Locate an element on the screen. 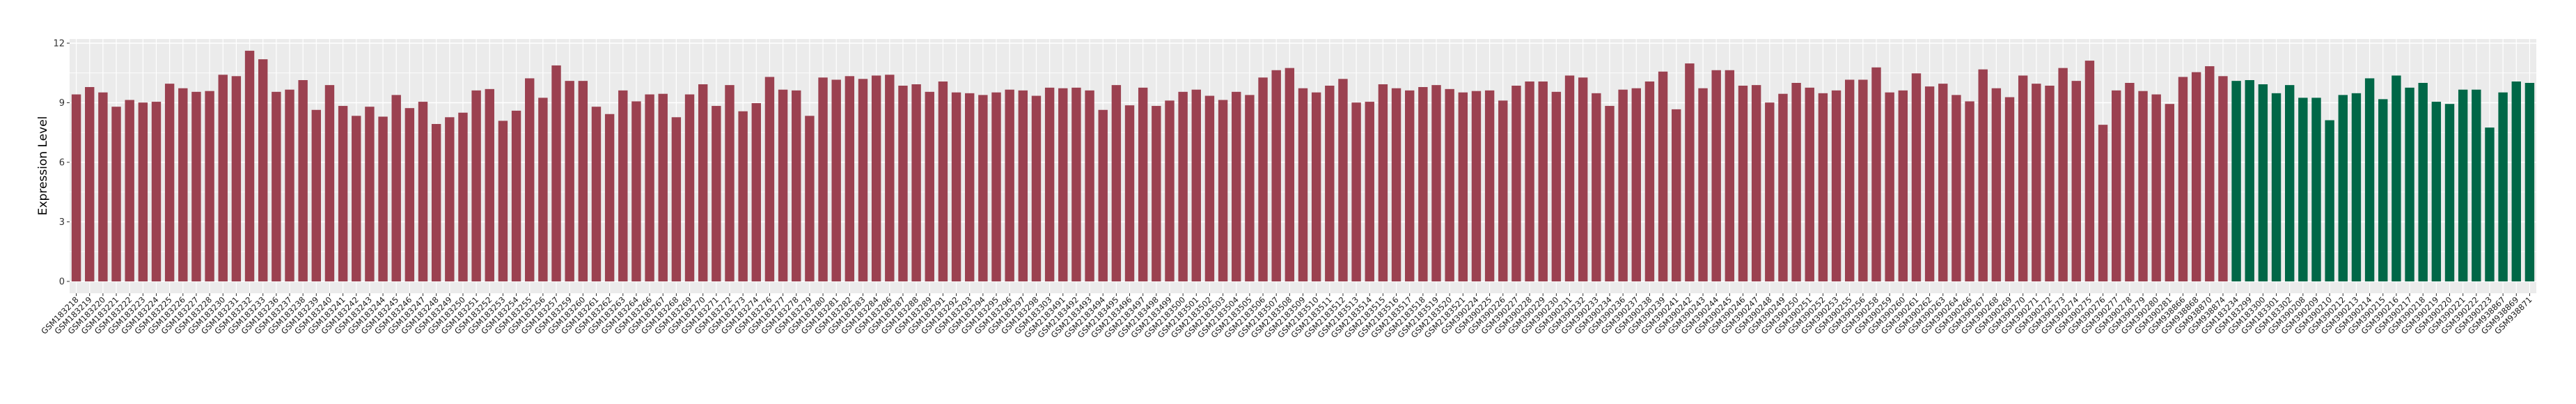  bar-GSM183243 is located at coordinates (370, 194).